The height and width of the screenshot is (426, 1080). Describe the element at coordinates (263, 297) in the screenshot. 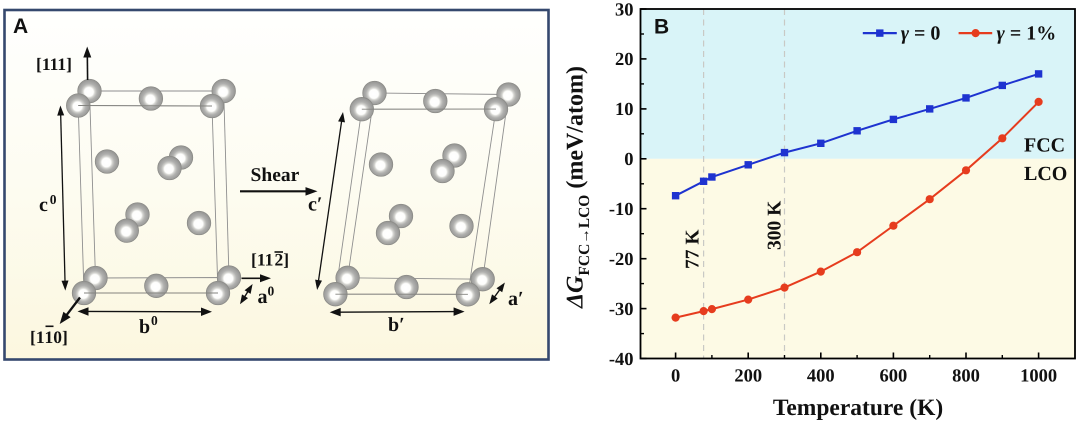

I see `svg-text: a` at that location.